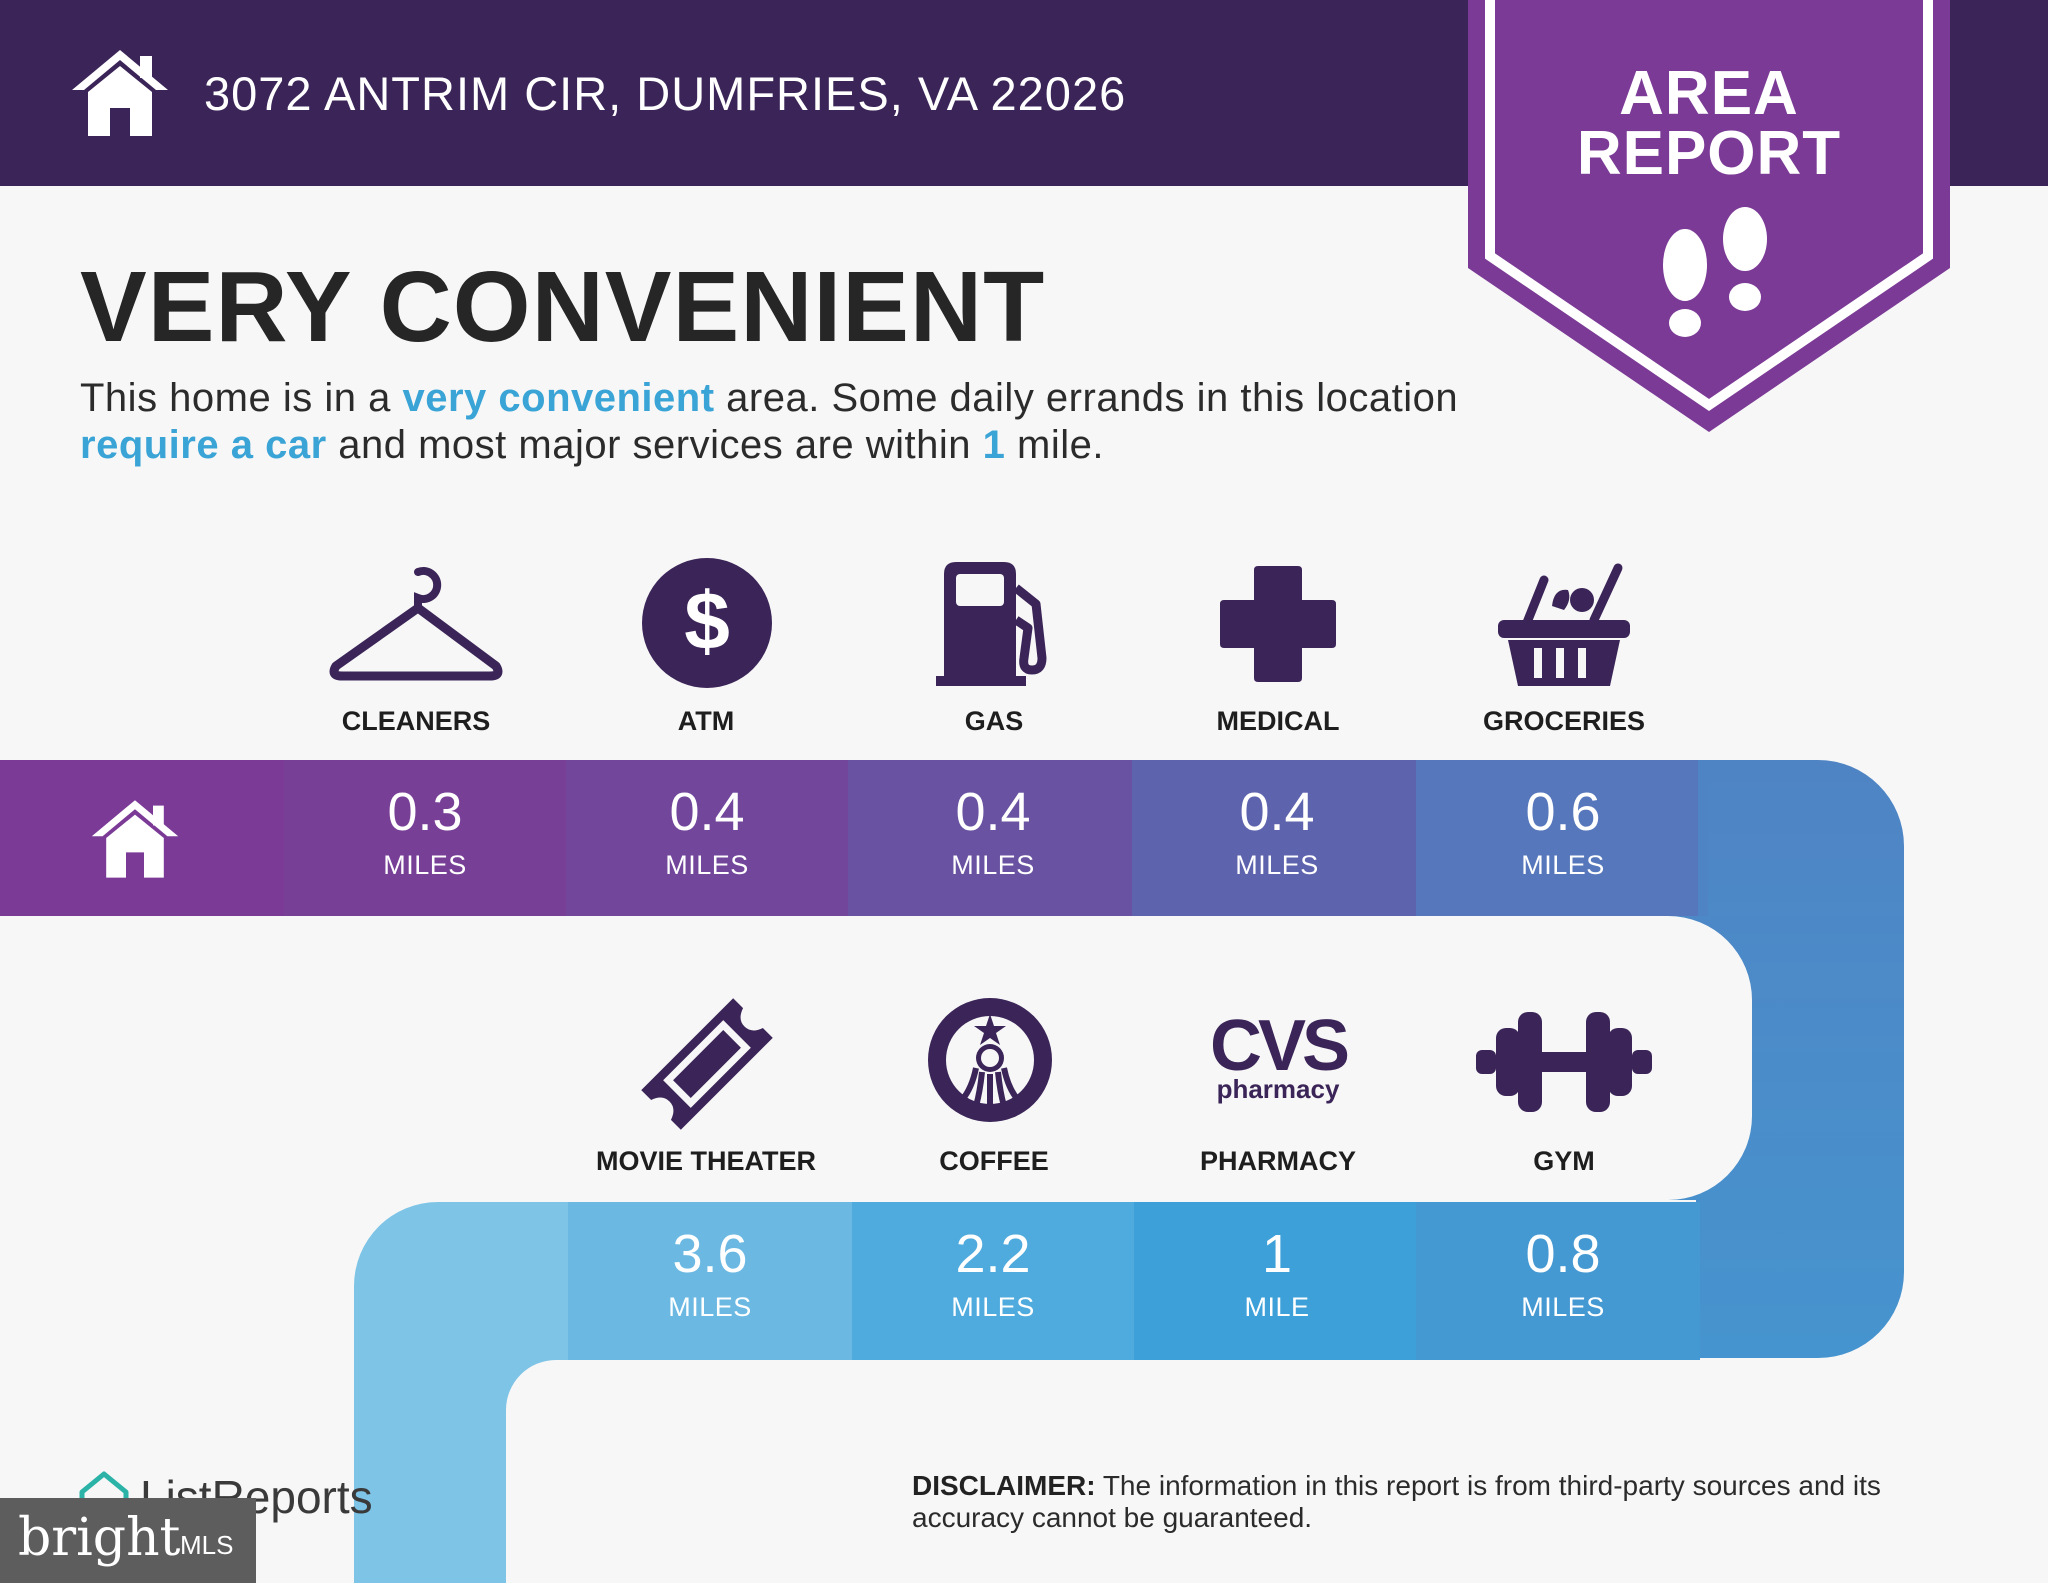 This screenshot has height=1583, width=2048. I want to click on cvs-pharmacy-logo-icon: CVS pharmacy, so click(1278, 1065).